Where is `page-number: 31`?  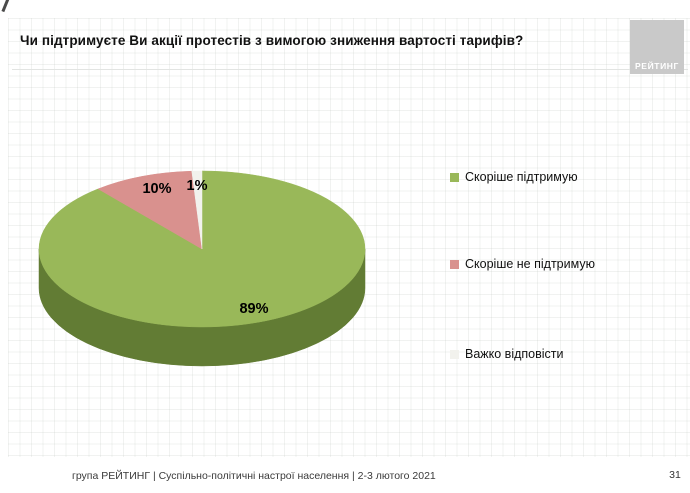 page-number: 31 is located at coordinates (675, 475).